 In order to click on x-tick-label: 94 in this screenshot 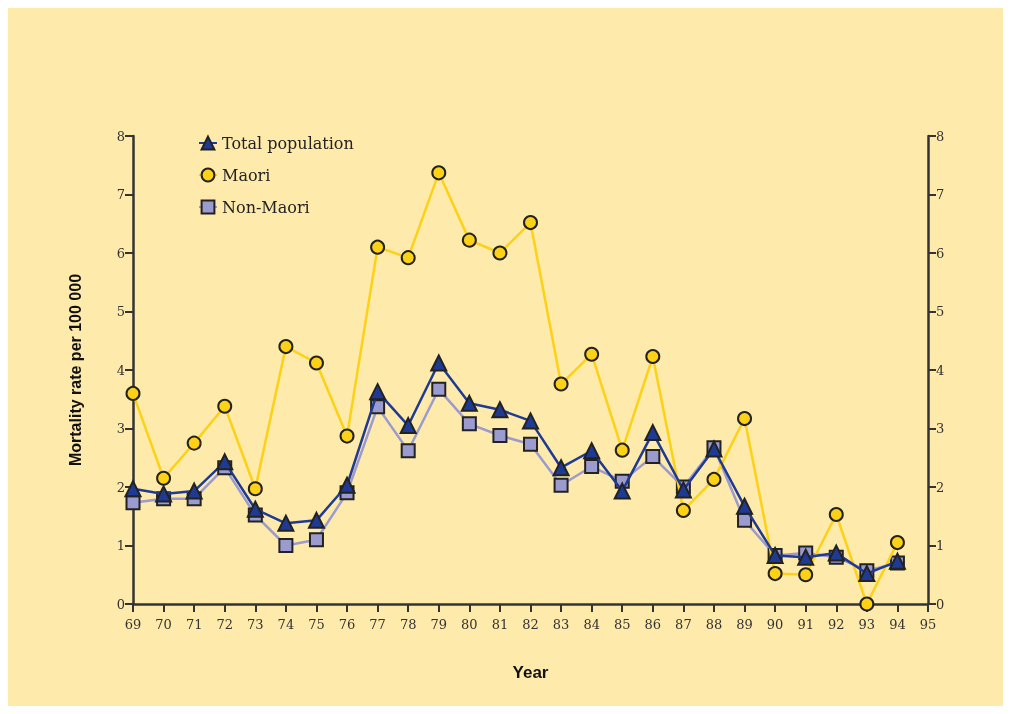, I will do `click(897, 624)`.